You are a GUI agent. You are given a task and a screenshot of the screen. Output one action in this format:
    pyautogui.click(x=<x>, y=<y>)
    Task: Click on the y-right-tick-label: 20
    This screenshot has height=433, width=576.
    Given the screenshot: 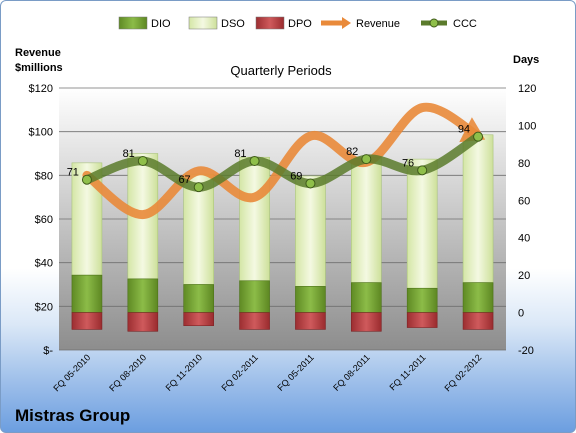 What is the action you would take?
    pyautogui.click(x=524, y=276)
    